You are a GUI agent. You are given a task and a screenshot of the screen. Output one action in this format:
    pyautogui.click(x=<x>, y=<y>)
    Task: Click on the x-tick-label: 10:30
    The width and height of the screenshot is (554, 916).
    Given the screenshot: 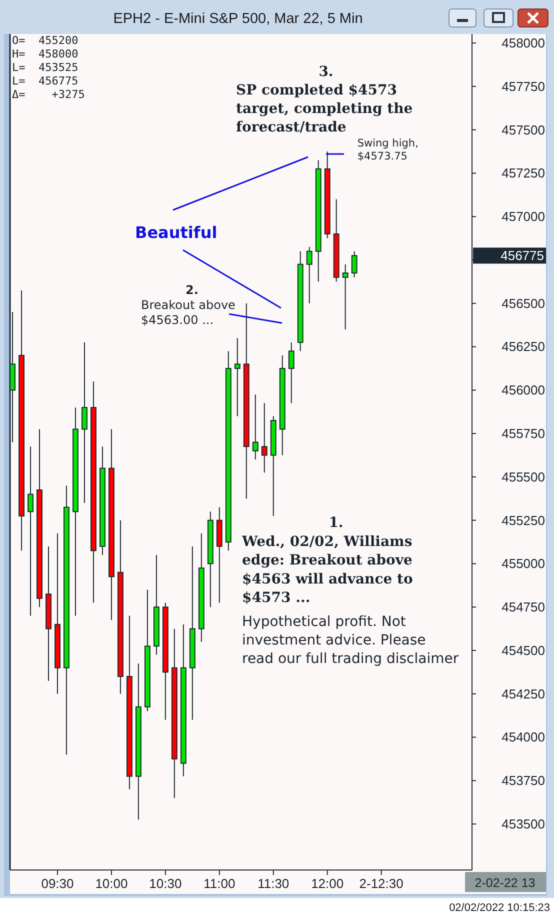 What is the action you would take?
    pyautogui.click(x=165, y=883)
    